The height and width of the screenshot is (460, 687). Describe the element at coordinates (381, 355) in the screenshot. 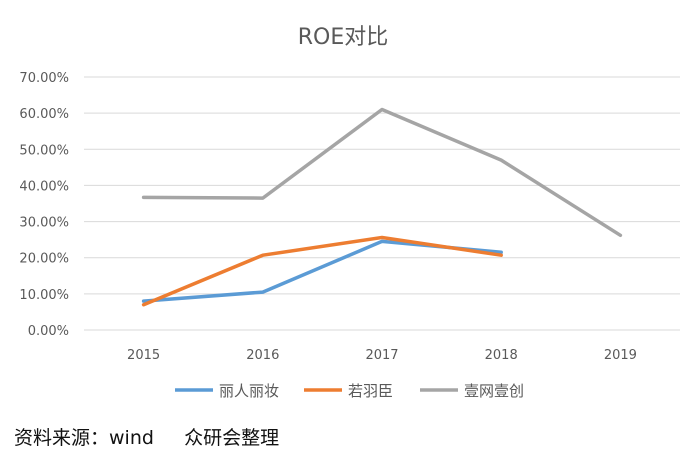

I see `x-tick-label: 2017` at that location.